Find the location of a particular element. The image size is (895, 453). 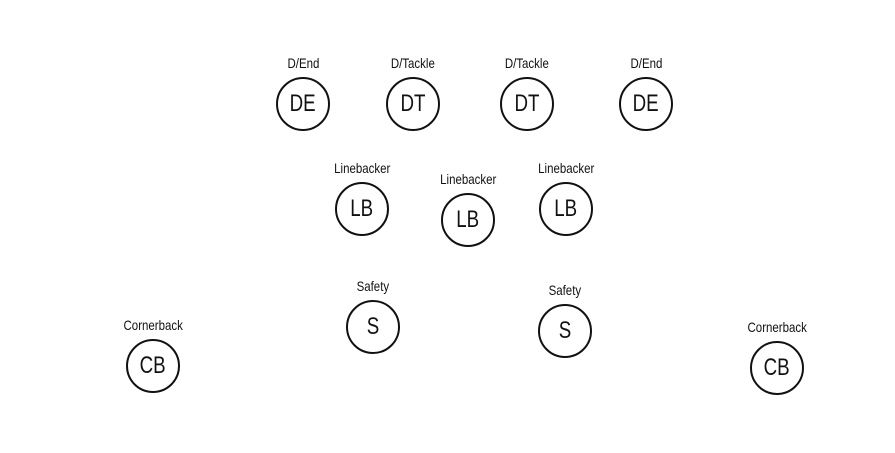

position-cornerback-right: Cornerback CB is located at coordinates (777, 357).